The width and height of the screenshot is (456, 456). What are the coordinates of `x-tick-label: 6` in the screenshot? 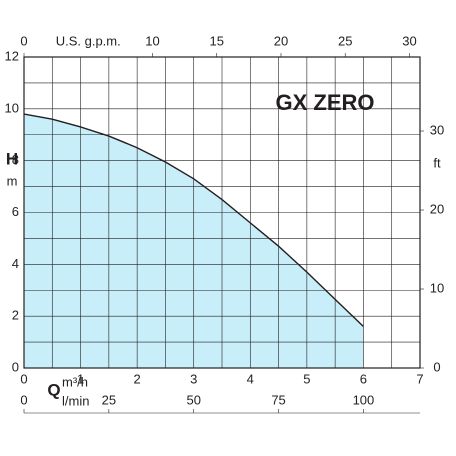 It's located at (363, 378).